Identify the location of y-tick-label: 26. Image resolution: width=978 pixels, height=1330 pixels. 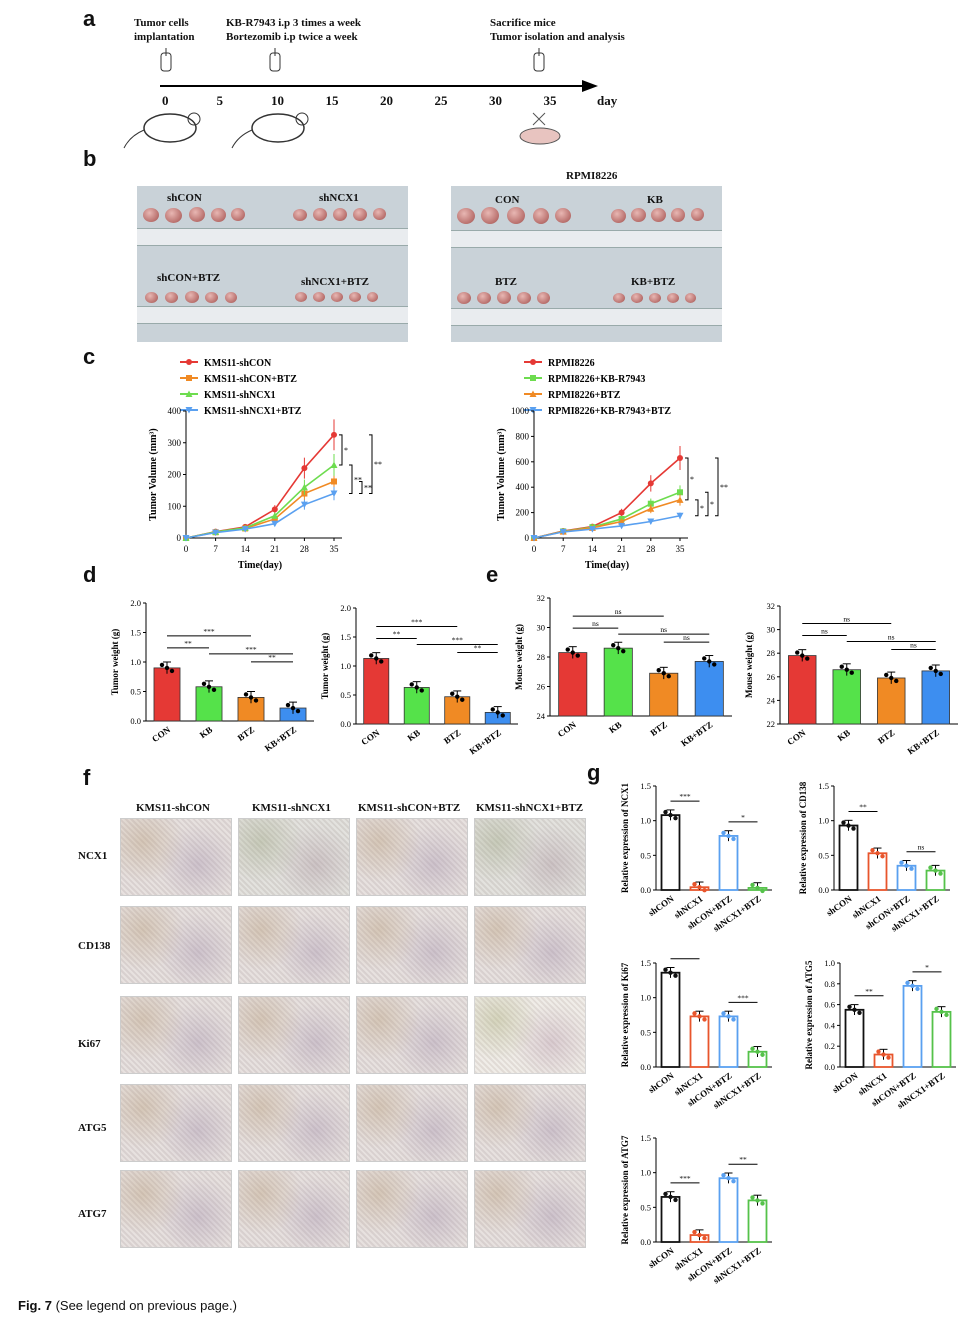
(541, 687).